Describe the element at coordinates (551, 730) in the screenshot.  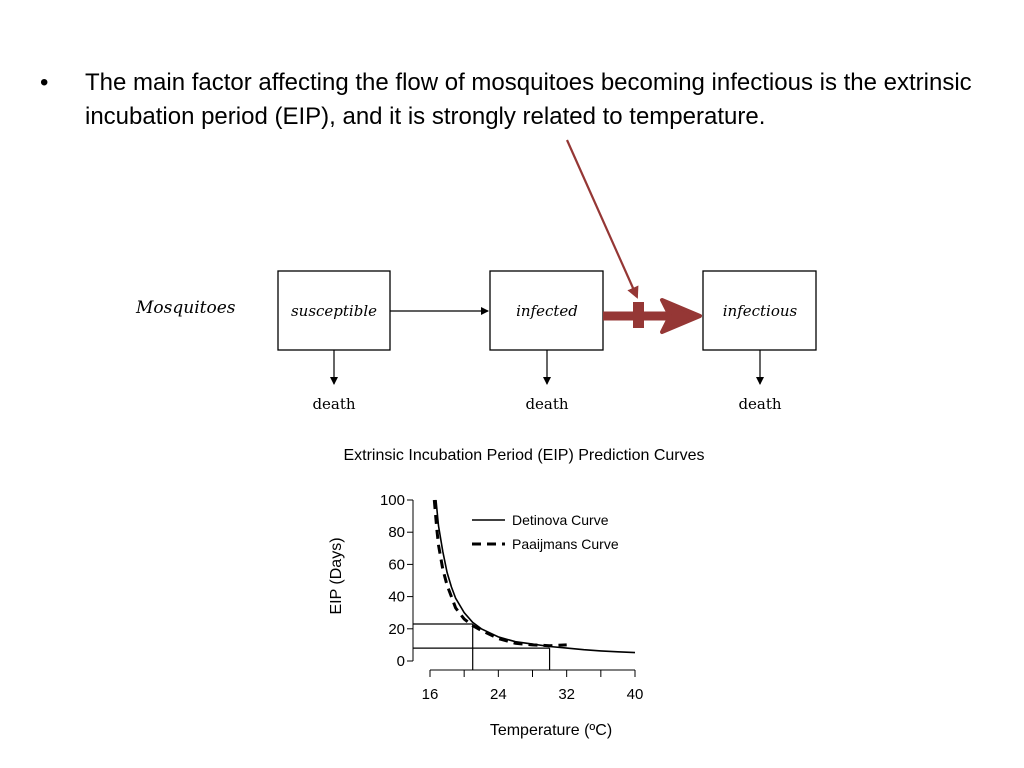
I see `chart-xlabel: Temperature (ºC)` at that location.